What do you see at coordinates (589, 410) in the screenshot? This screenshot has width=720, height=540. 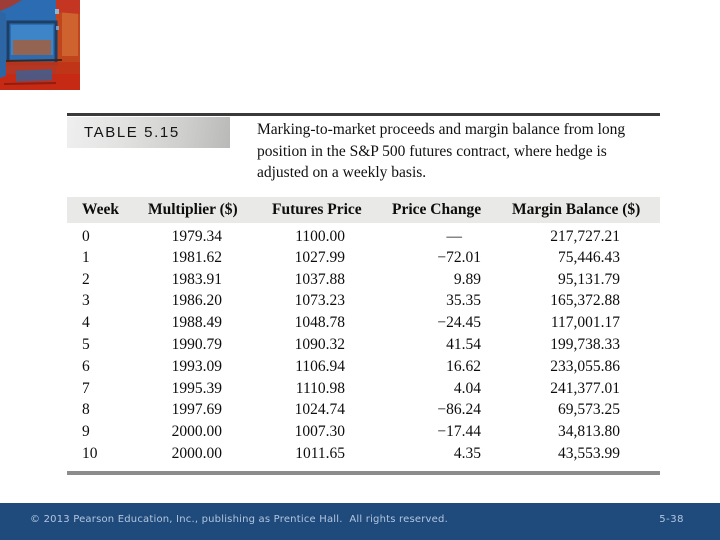 I see `table-cell: 69,573.25` at bounding box center [589, 410].